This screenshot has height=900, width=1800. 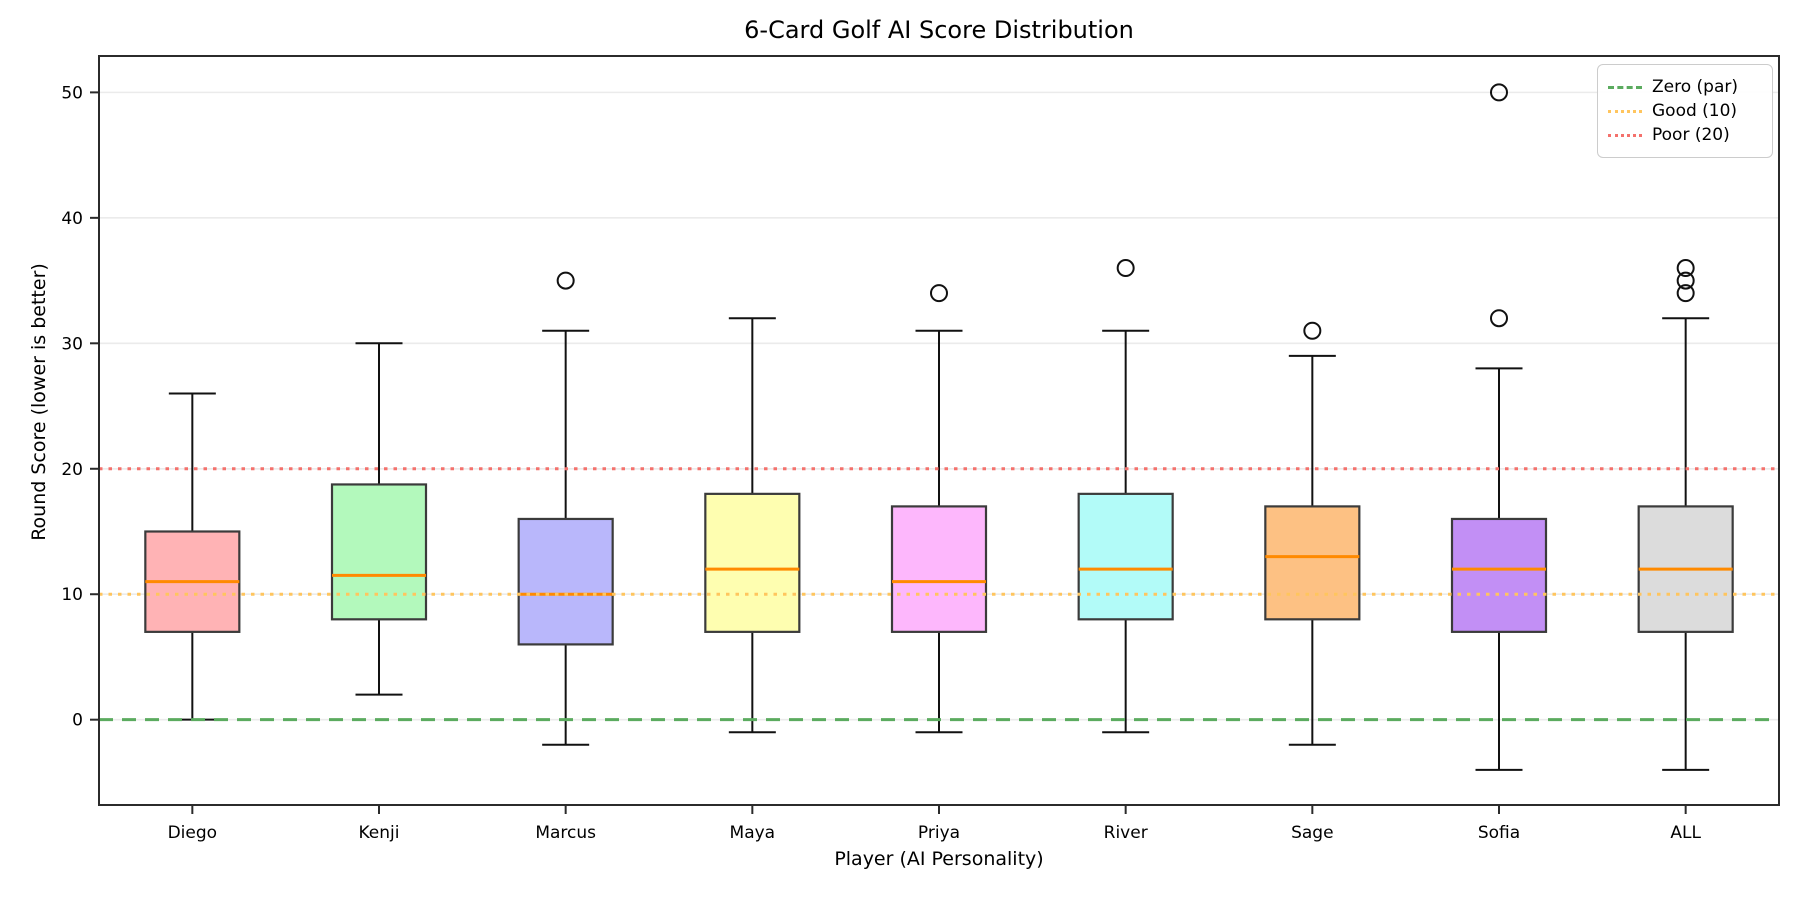 I want to click on outlier-Priya, so click(x=939, y=293).